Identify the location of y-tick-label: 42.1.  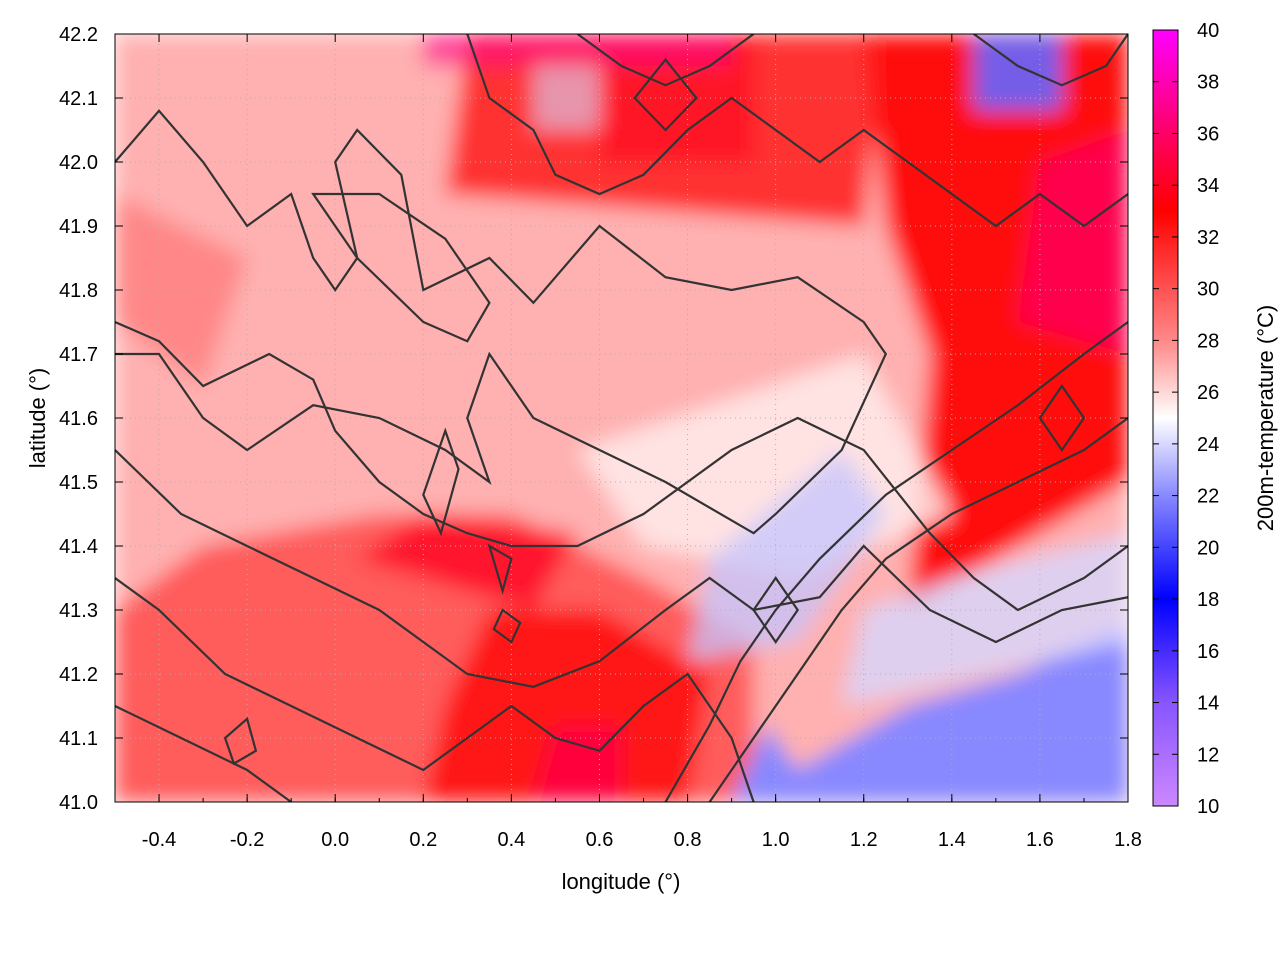
(78, 99).